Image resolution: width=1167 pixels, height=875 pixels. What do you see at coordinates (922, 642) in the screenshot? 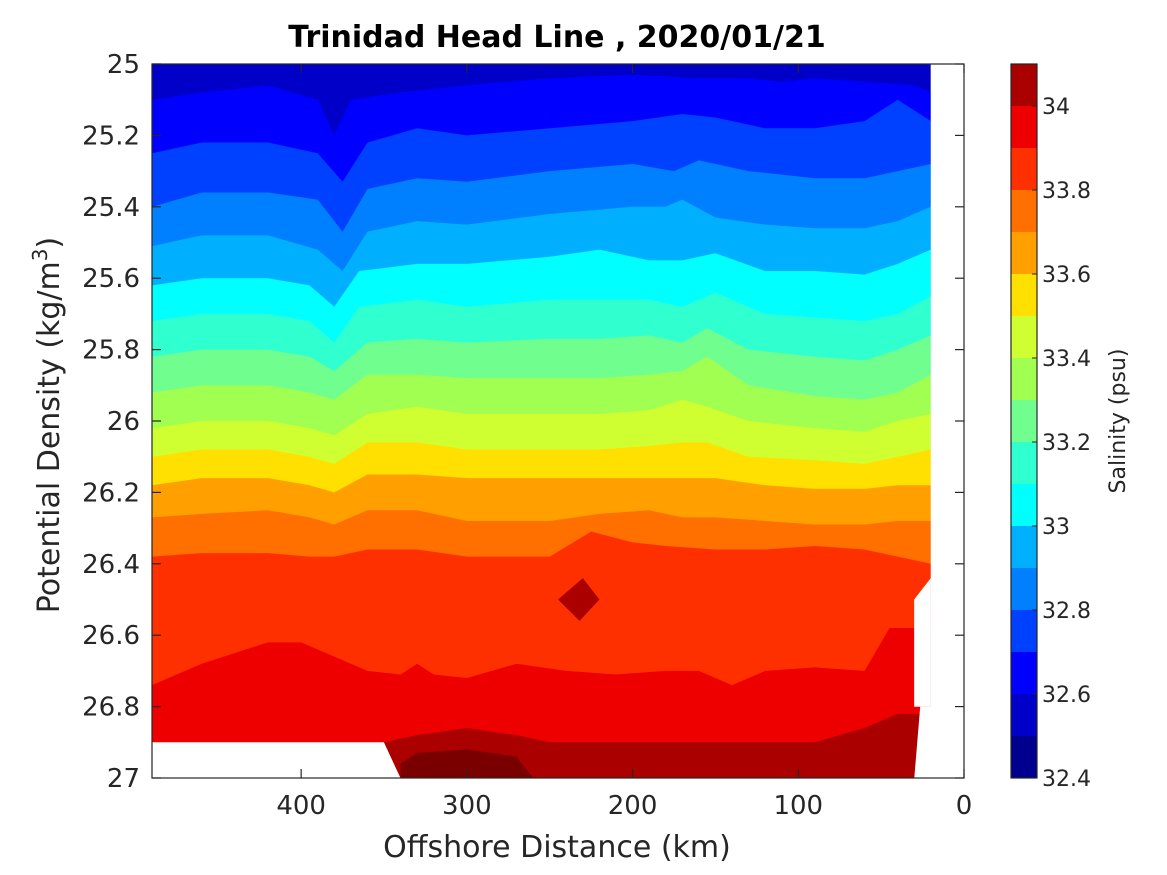
I see `no-data-mask` at bounding box center [922, 642].